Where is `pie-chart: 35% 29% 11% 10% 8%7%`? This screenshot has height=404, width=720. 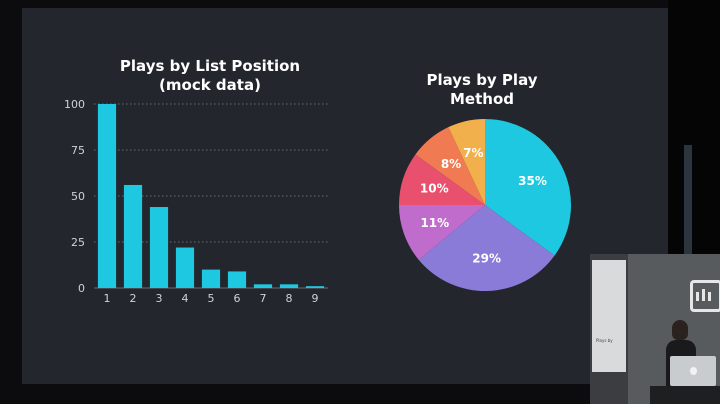 pie-chart: 35% 29% 11% 10% 8%7% is located at coordinates (485, 205).